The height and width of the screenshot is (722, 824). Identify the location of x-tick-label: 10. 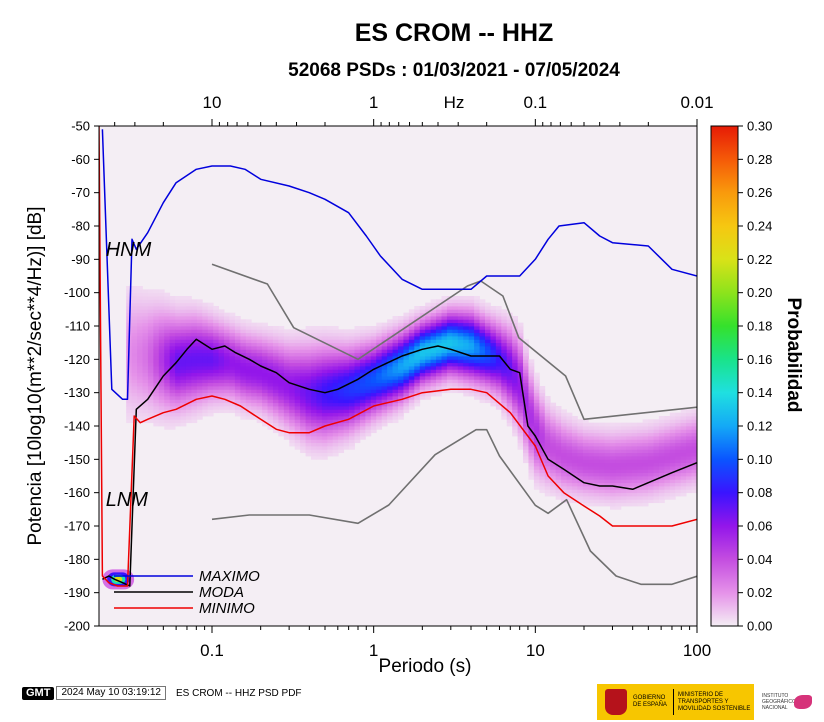
(535, 650).